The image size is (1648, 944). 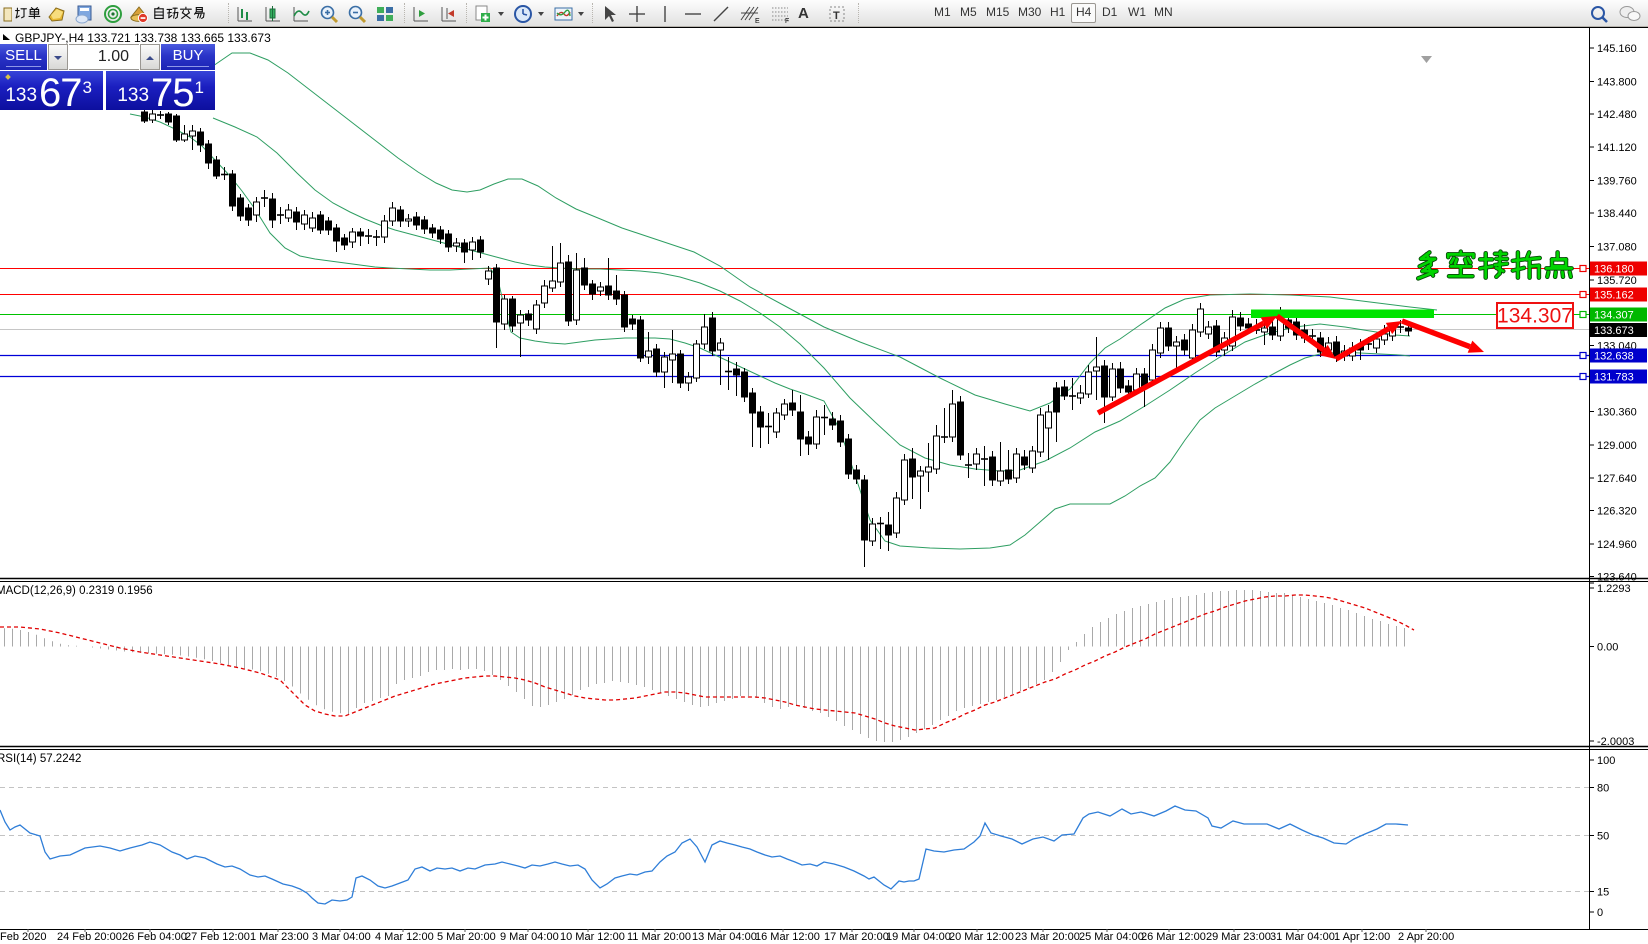 What do you see at coordinates (1603, 893) in the screenshot?
I see `svg-text: 15` at bounding box center [1603, 893].